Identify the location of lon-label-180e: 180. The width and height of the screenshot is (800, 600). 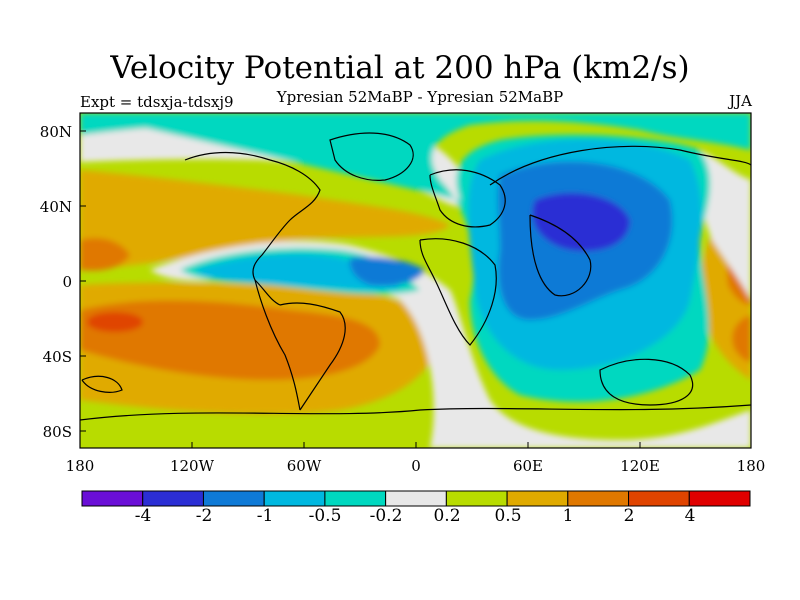
(751, 466).